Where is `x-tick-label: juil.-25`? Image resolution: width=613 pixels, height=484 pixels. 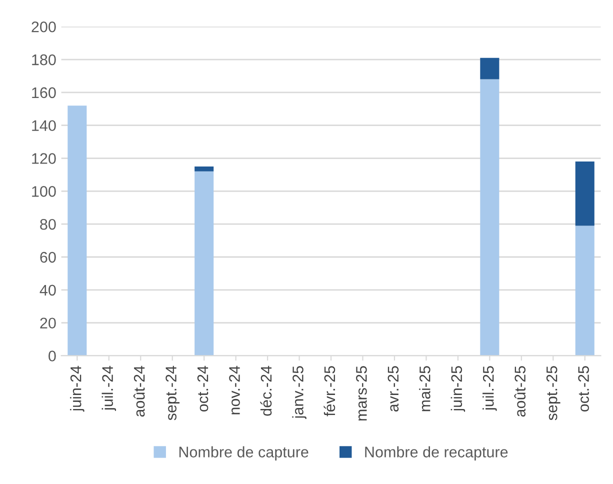
x-tick-label: juil.-25 is located at coordinates (489, 388).